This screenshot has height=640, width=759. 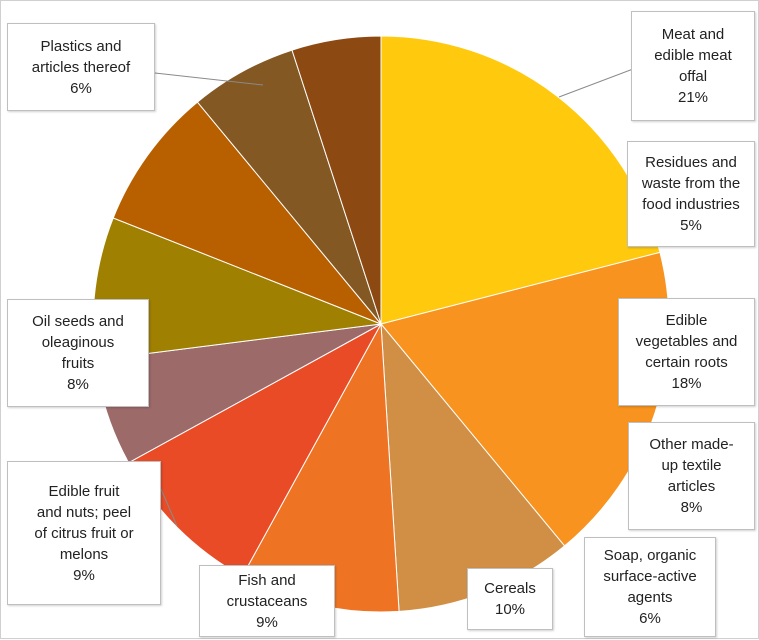 I want to click on label-textile: Other made- up textile articles 8%, so click(x=691, y=476).